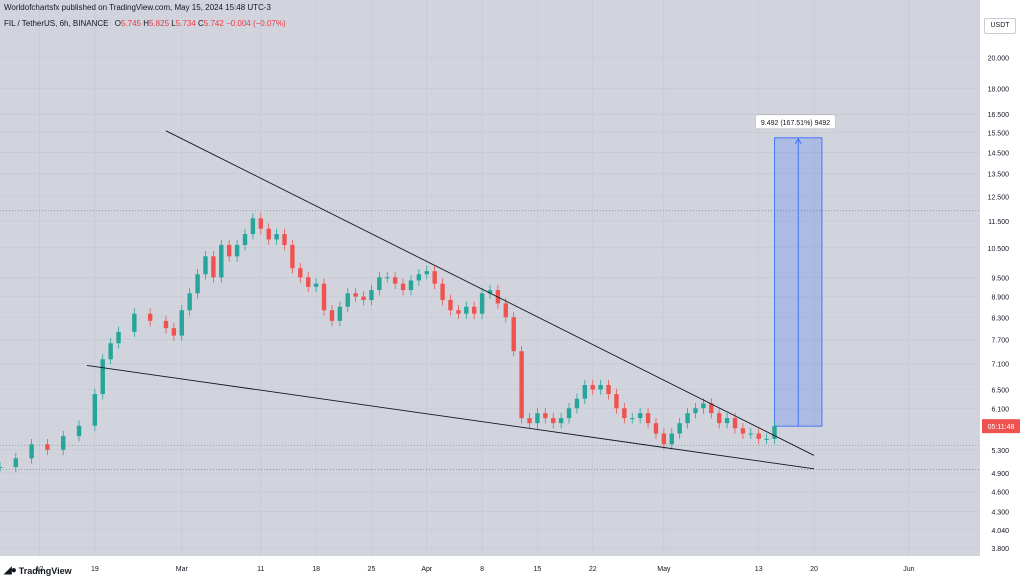 This screenshot has width=1024, height=580. Describe the element at coordinates (427, 569) in the screenshot. I see `x-tick-label: Apr` at that location.